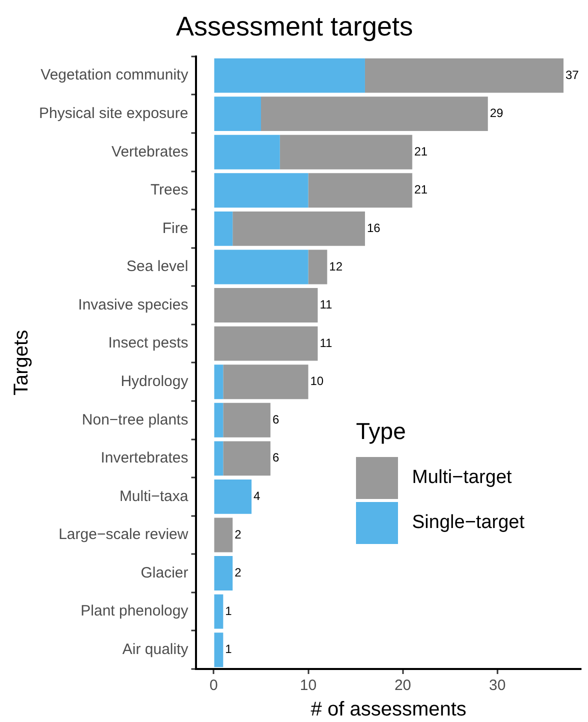 The image size is (588, 722). What do you see at coordinates (150, 151) in the screenshot?
I see `y-tick-label: Vertebrates` at bounding box center [150, 151].